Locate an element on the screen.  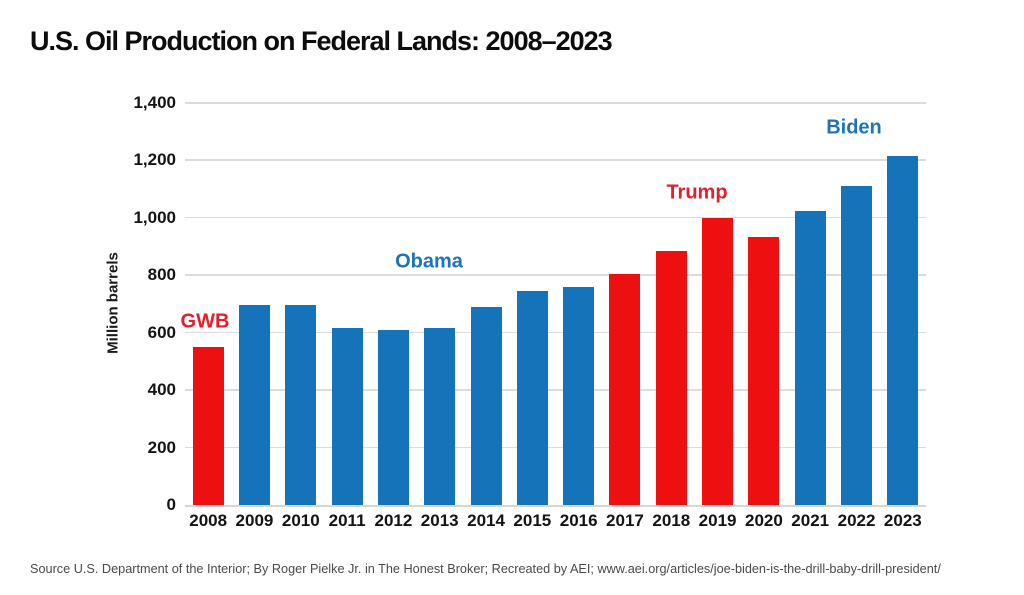
bar-2021 is located at coordinates (810, 357).